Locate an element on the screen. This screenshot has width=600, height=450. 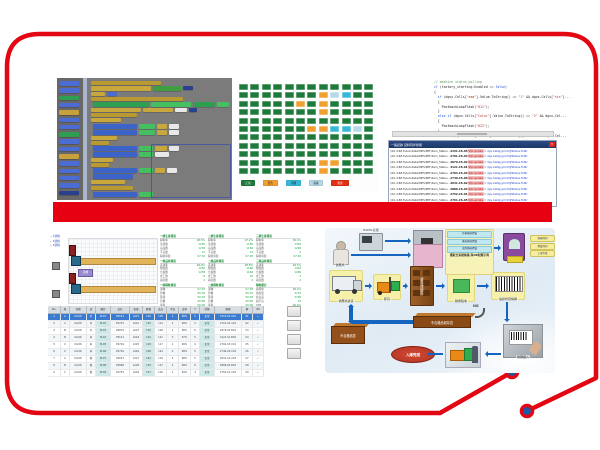
code-token: "sts" is located at coordinates (558, 96).